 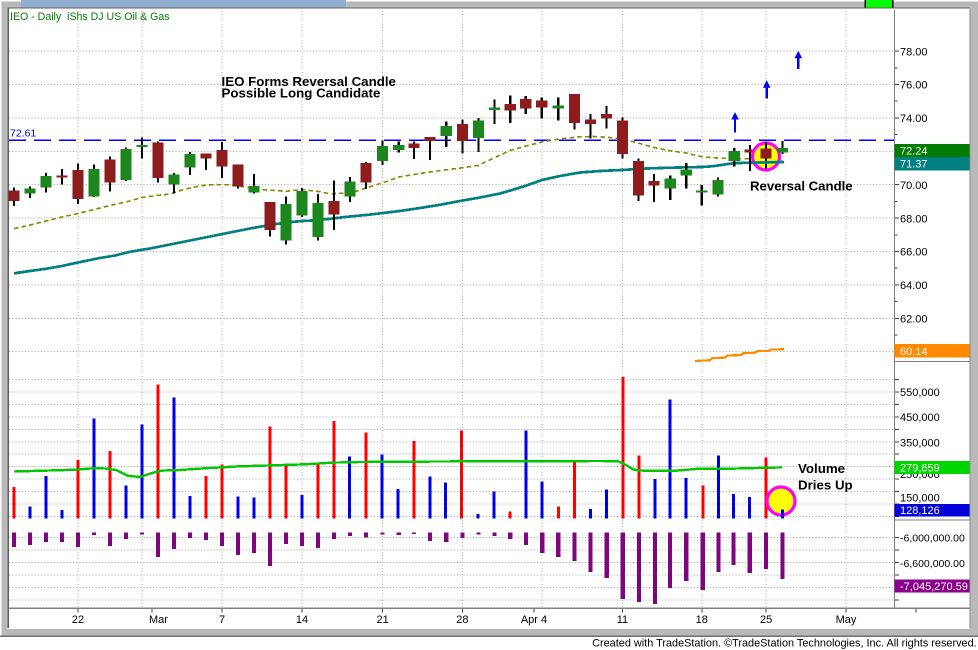 I want to click on svg-text: 450,000, so click(x=920, y=418).